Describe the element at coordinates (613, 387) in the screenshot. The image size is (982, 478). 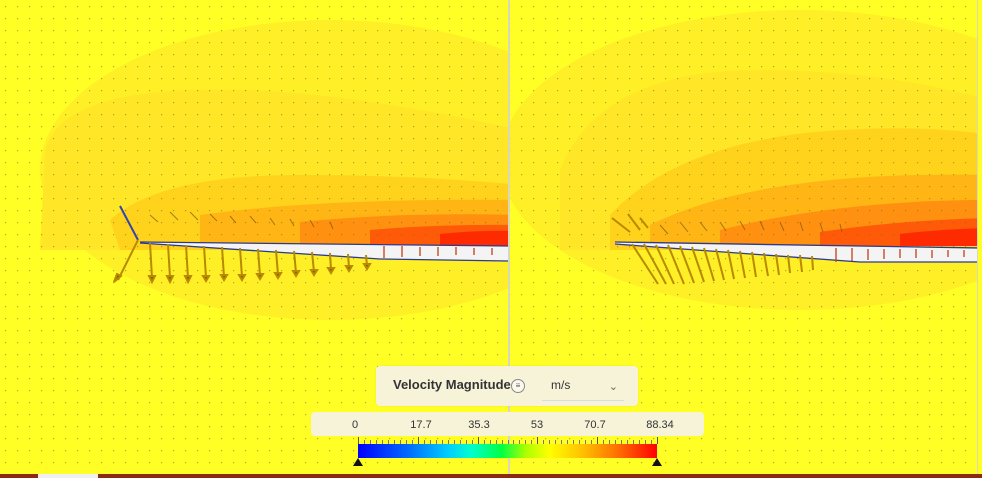
I see `chevron-down-icon: ⌄` at that location.